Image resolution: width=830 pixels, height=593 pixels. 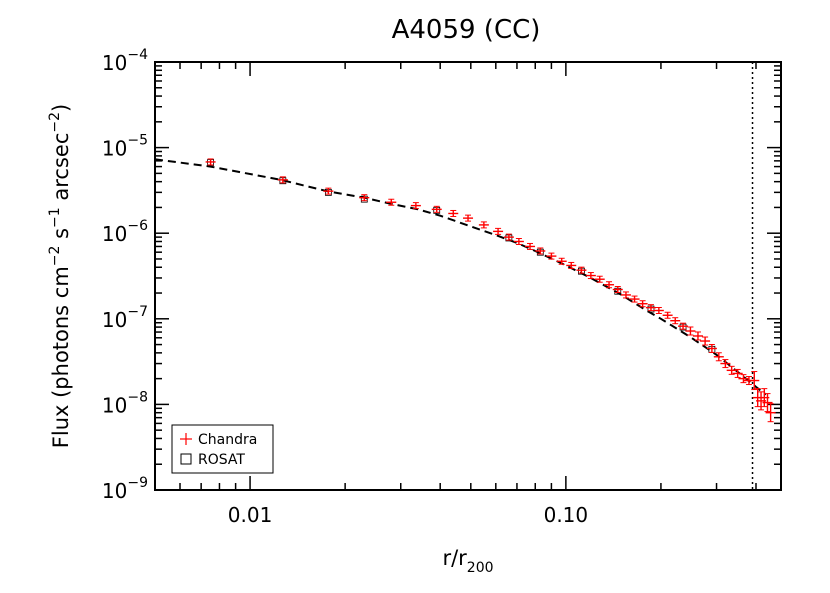 I want to click on x-tick-labels: 0.01 0.10, so click(x=408, y=515).